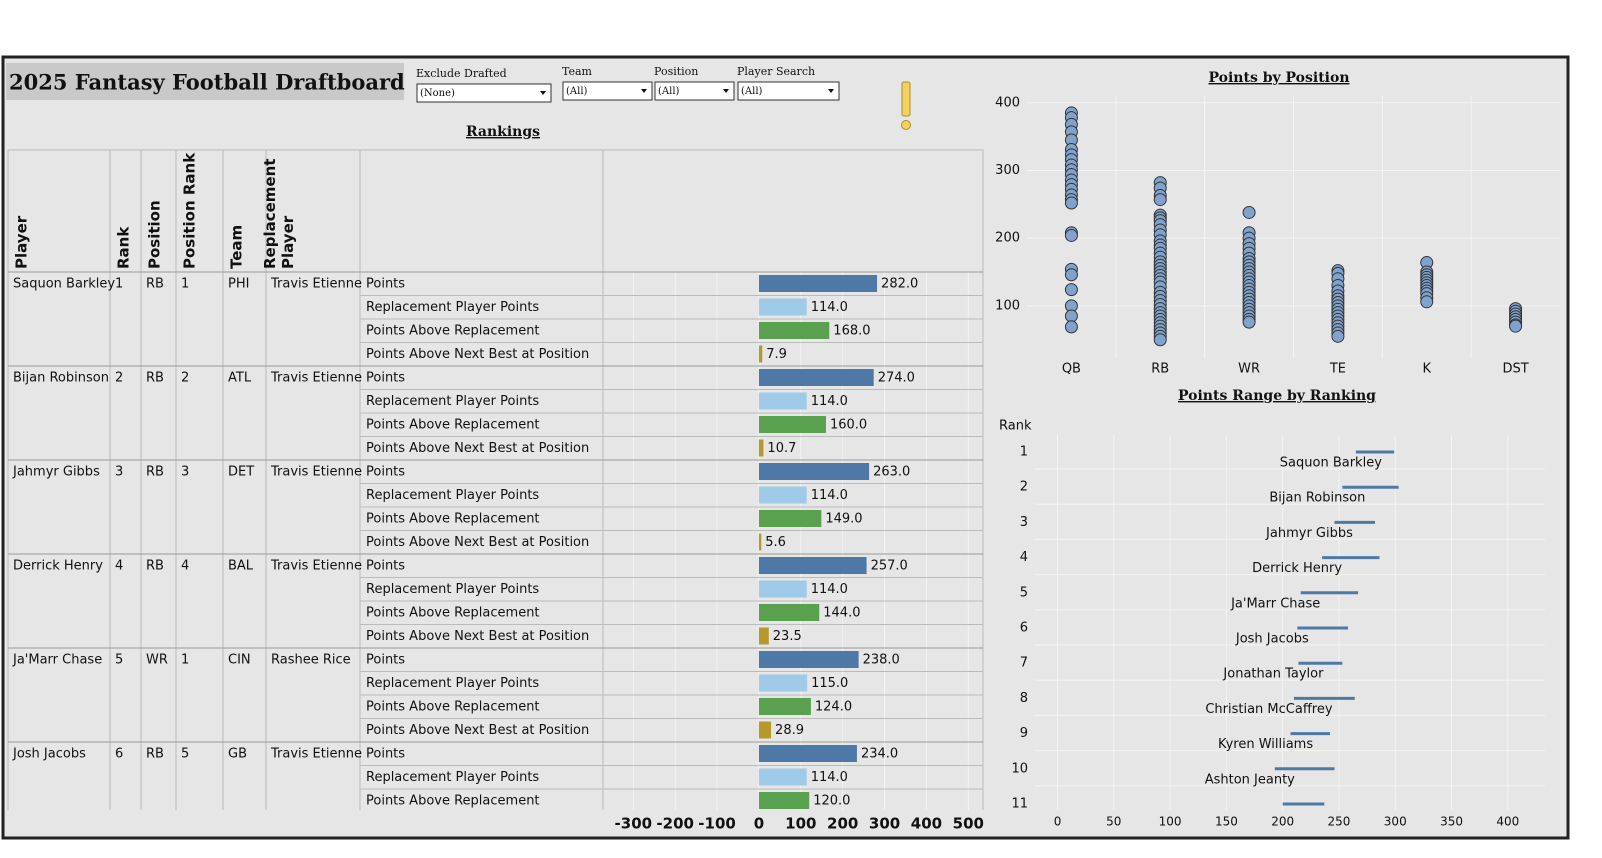 The image size is (1602, 858). I want to click on value-label: 238.0, so click(881, 660).